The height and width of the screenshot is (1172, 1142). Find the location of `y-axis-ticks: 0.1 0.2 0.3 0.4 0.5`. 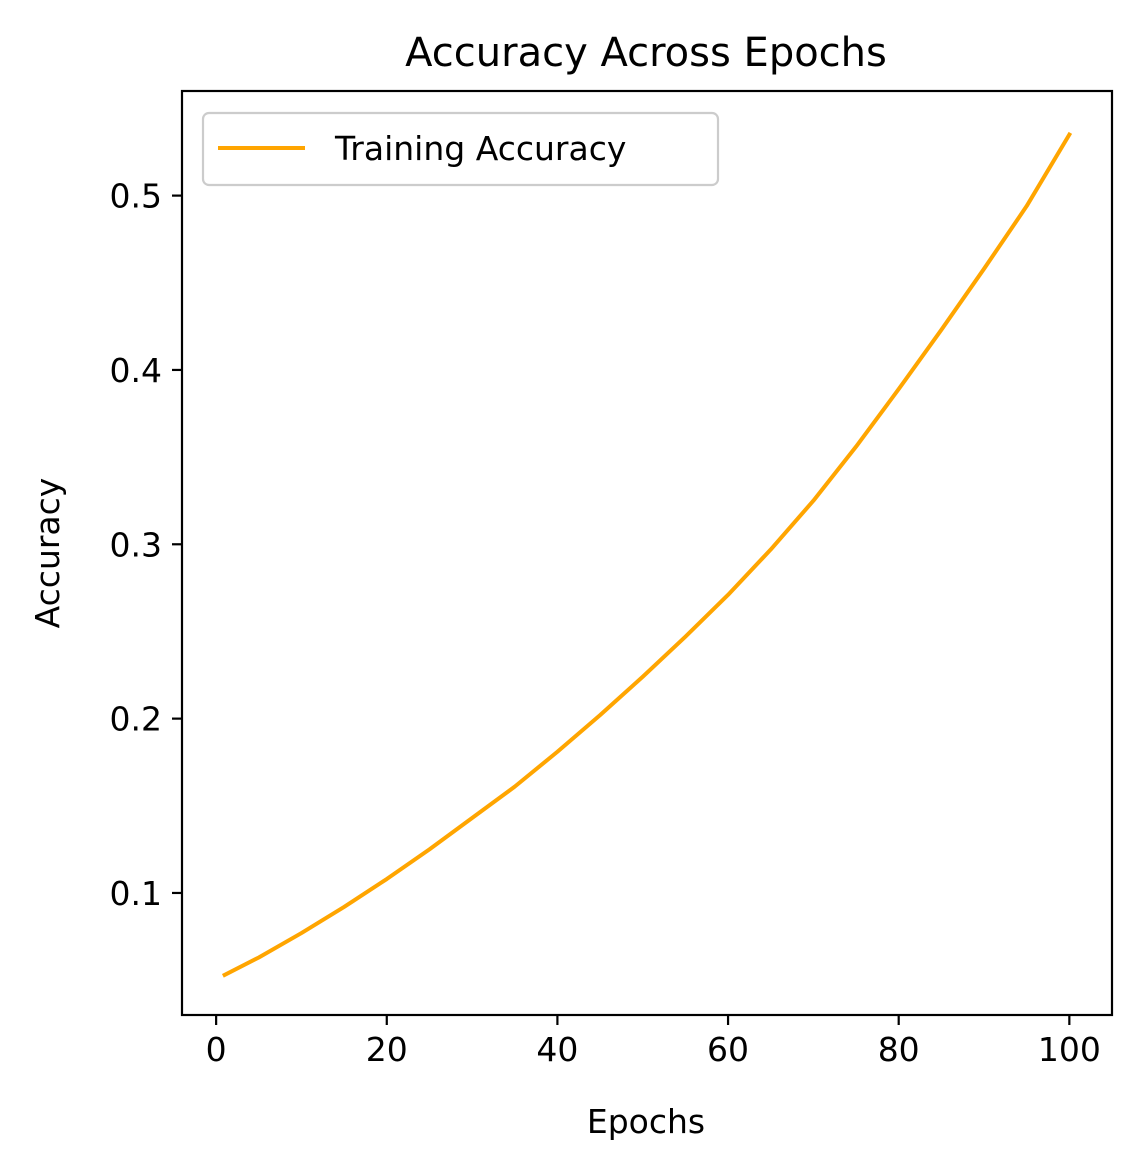

y-axis-ticks: 0.1 0.2 0.3 0.4 0.5 is located at coordinates (146, 545).